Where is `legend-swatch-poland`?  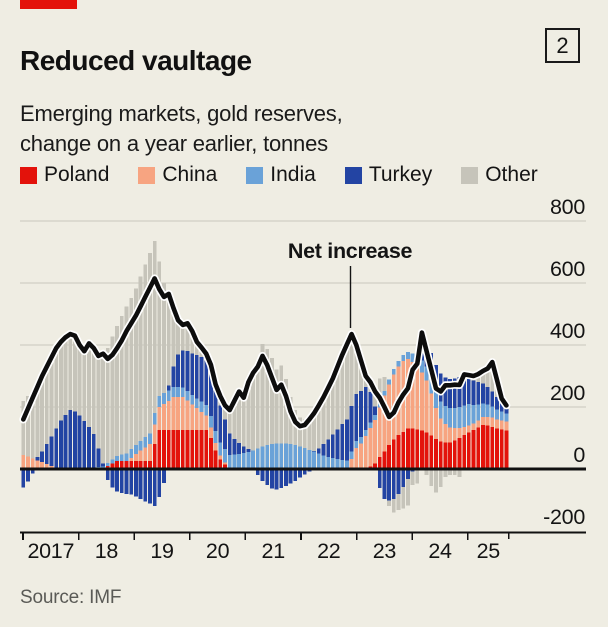
legend-swatch-poland is located at coordinates (28, 175).